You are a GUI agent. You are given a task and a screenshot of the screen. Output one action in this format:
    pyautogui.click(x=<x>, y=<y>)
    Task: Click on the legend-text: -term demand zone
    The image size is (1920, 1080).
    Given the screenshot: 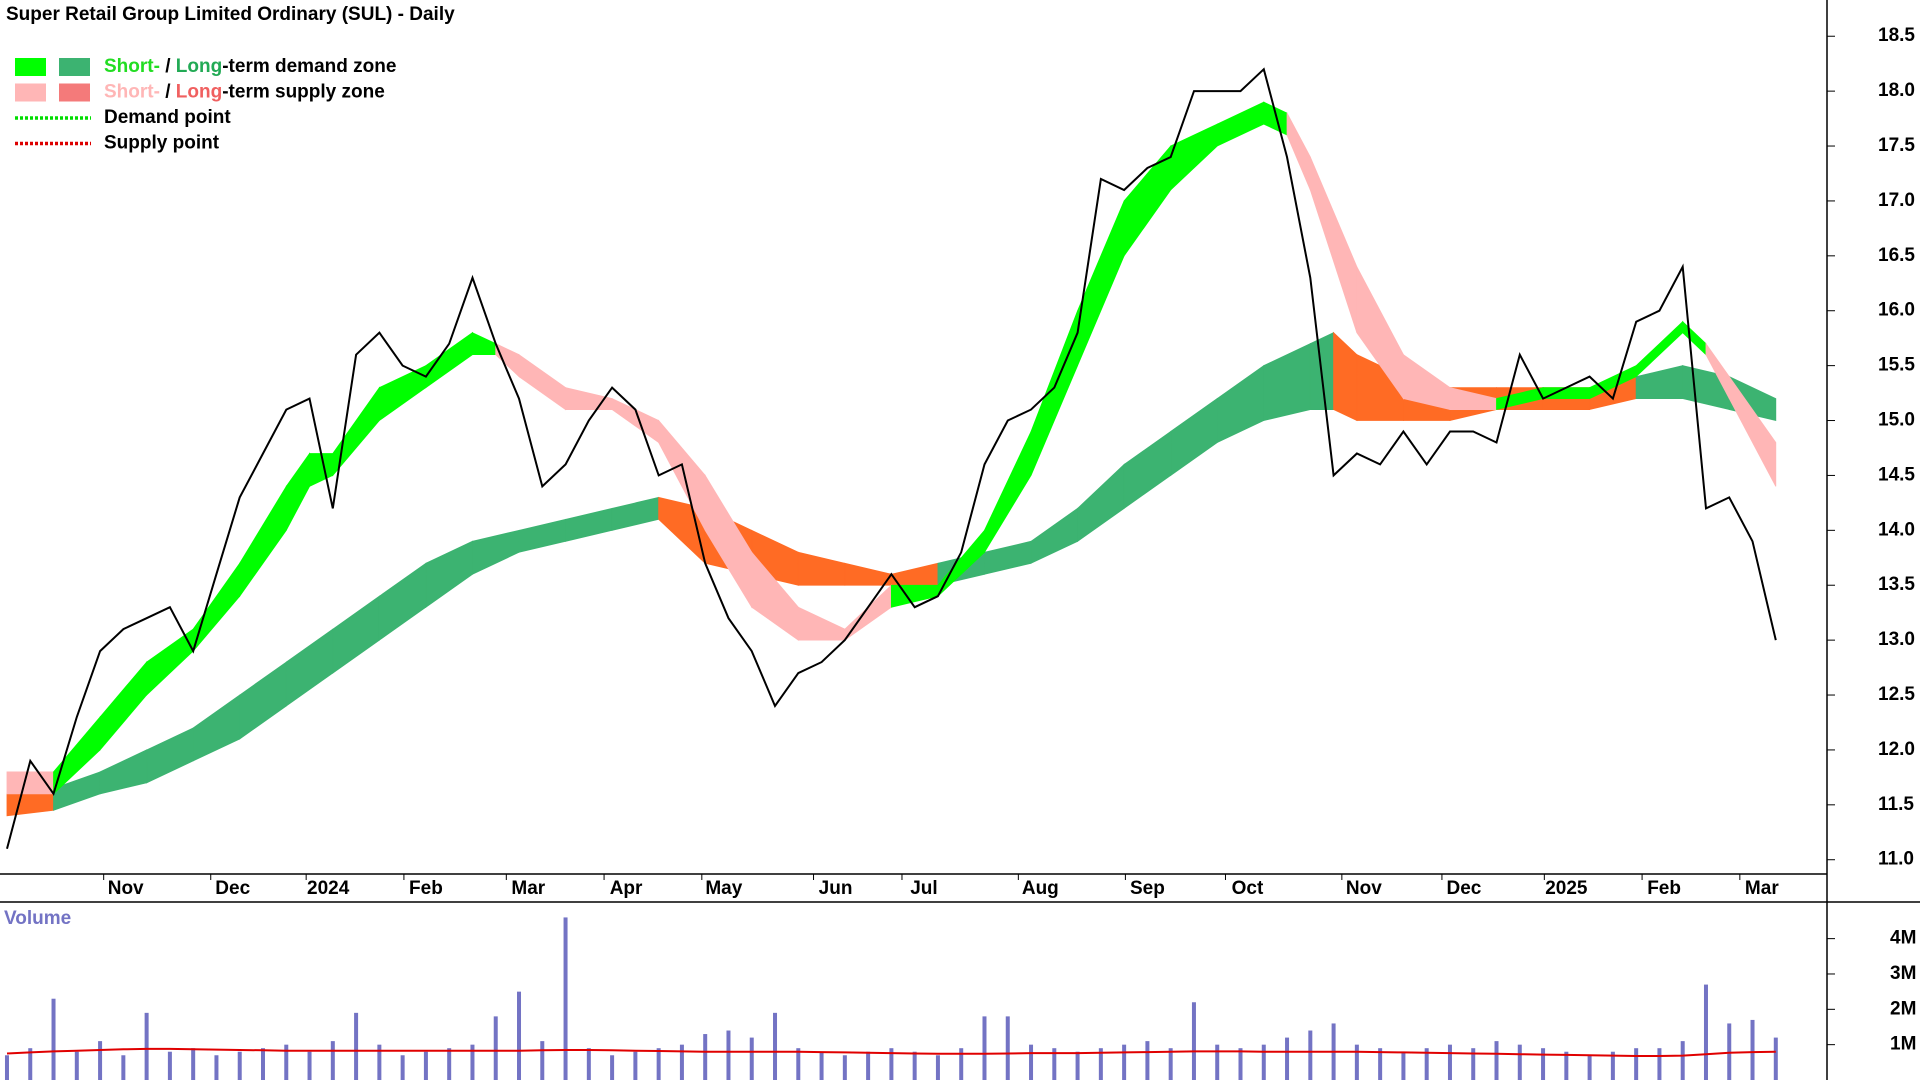 What is the action you would take?
    pyautogui.click(x=309, y=66)
    